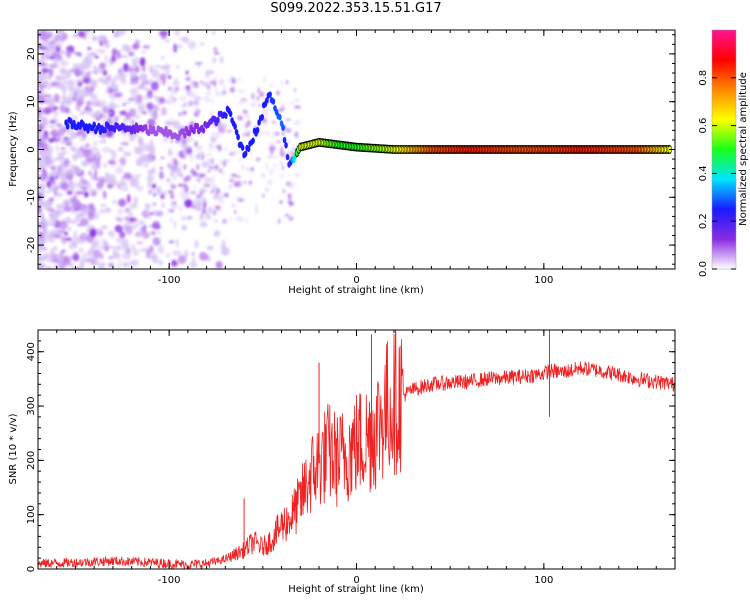  Describe the element at coordinates (31, 245) in the screenshot. I see `spectrogram-y-tick-label: -20` at that location.